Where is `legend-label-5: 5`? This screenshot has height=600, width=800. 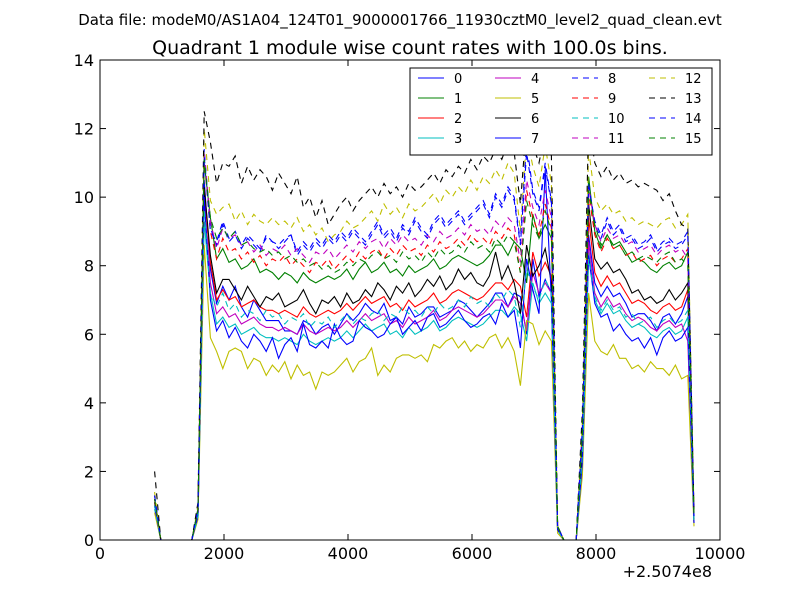
legend-label-5: 5 is located at coordinates (535, 99).